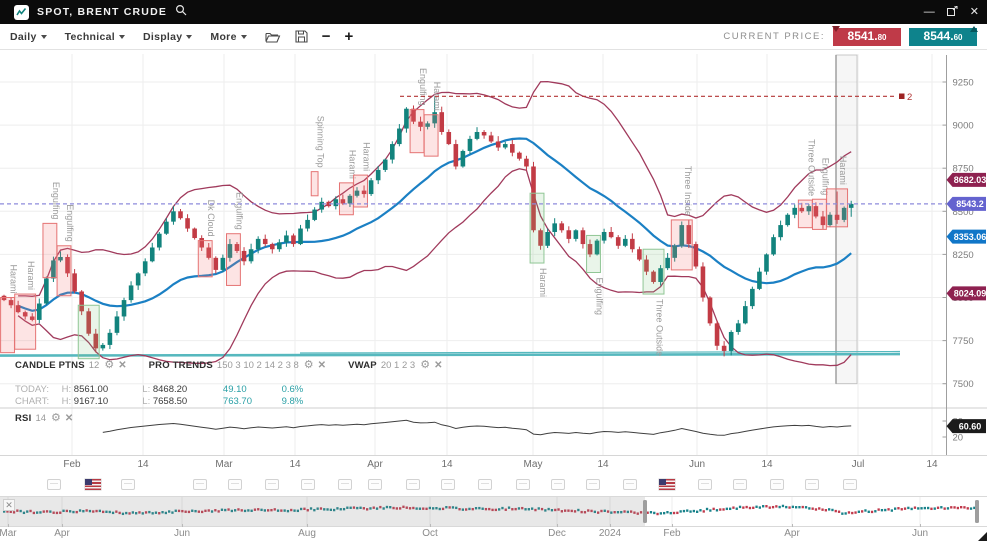 The image size is (987, 541). I want to click on menu-display: Display, so click(168, 37).